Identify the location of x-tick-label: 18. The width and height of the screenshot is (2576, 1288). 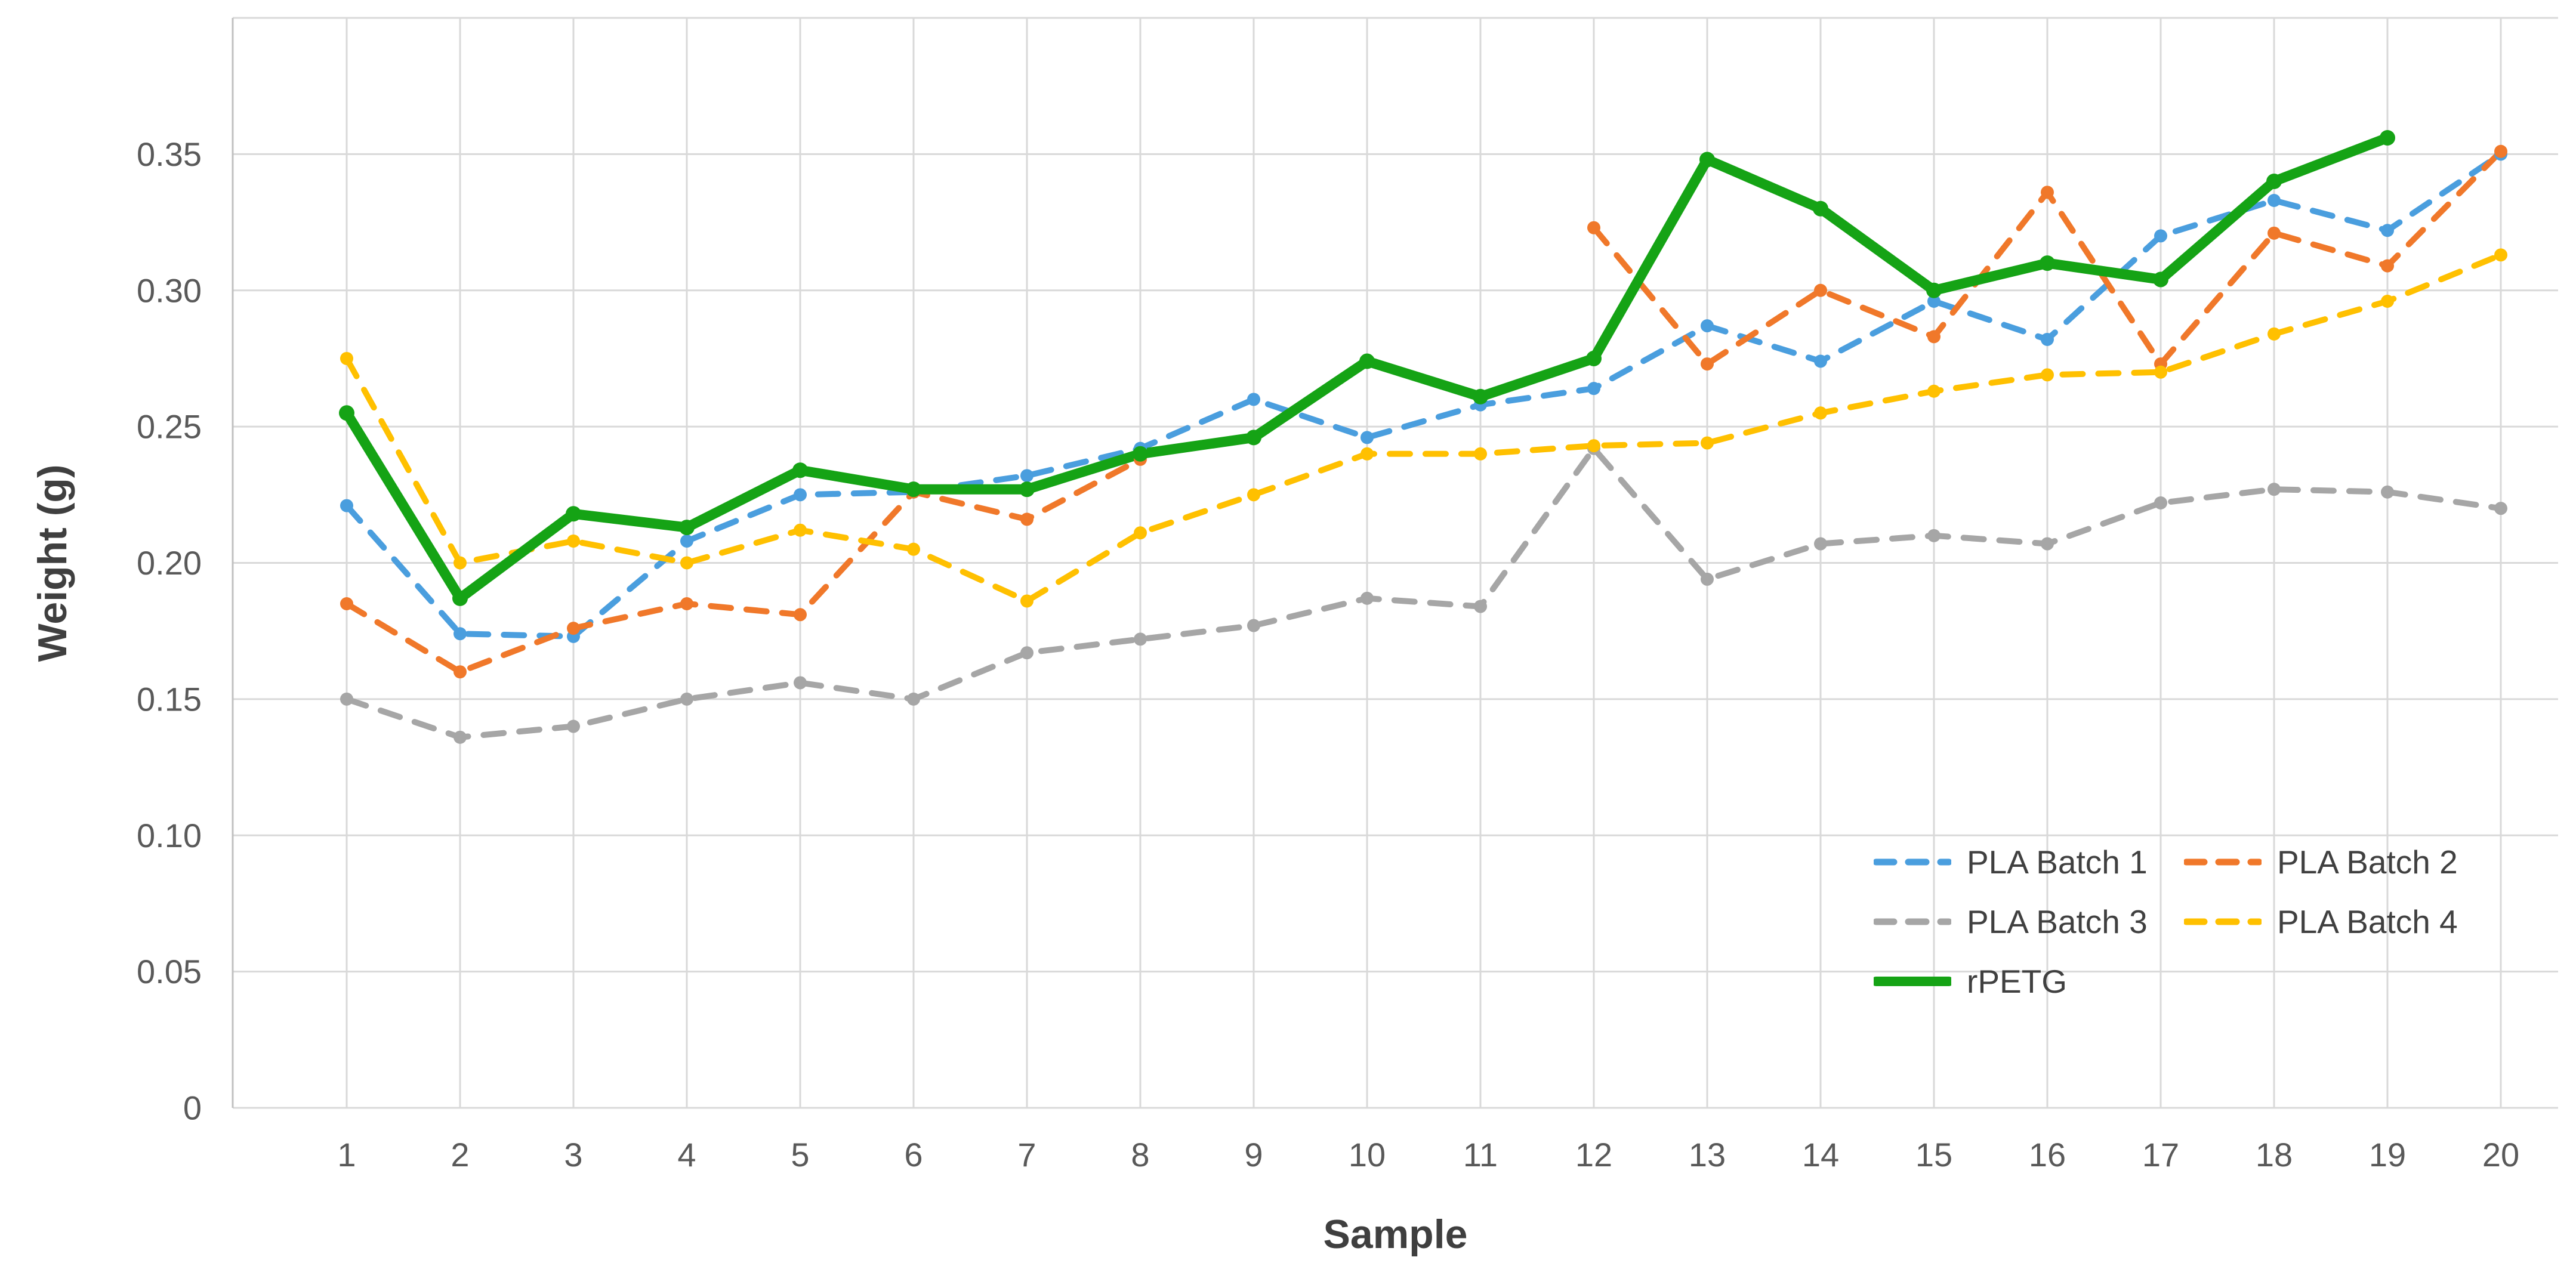
(2275, 1154).